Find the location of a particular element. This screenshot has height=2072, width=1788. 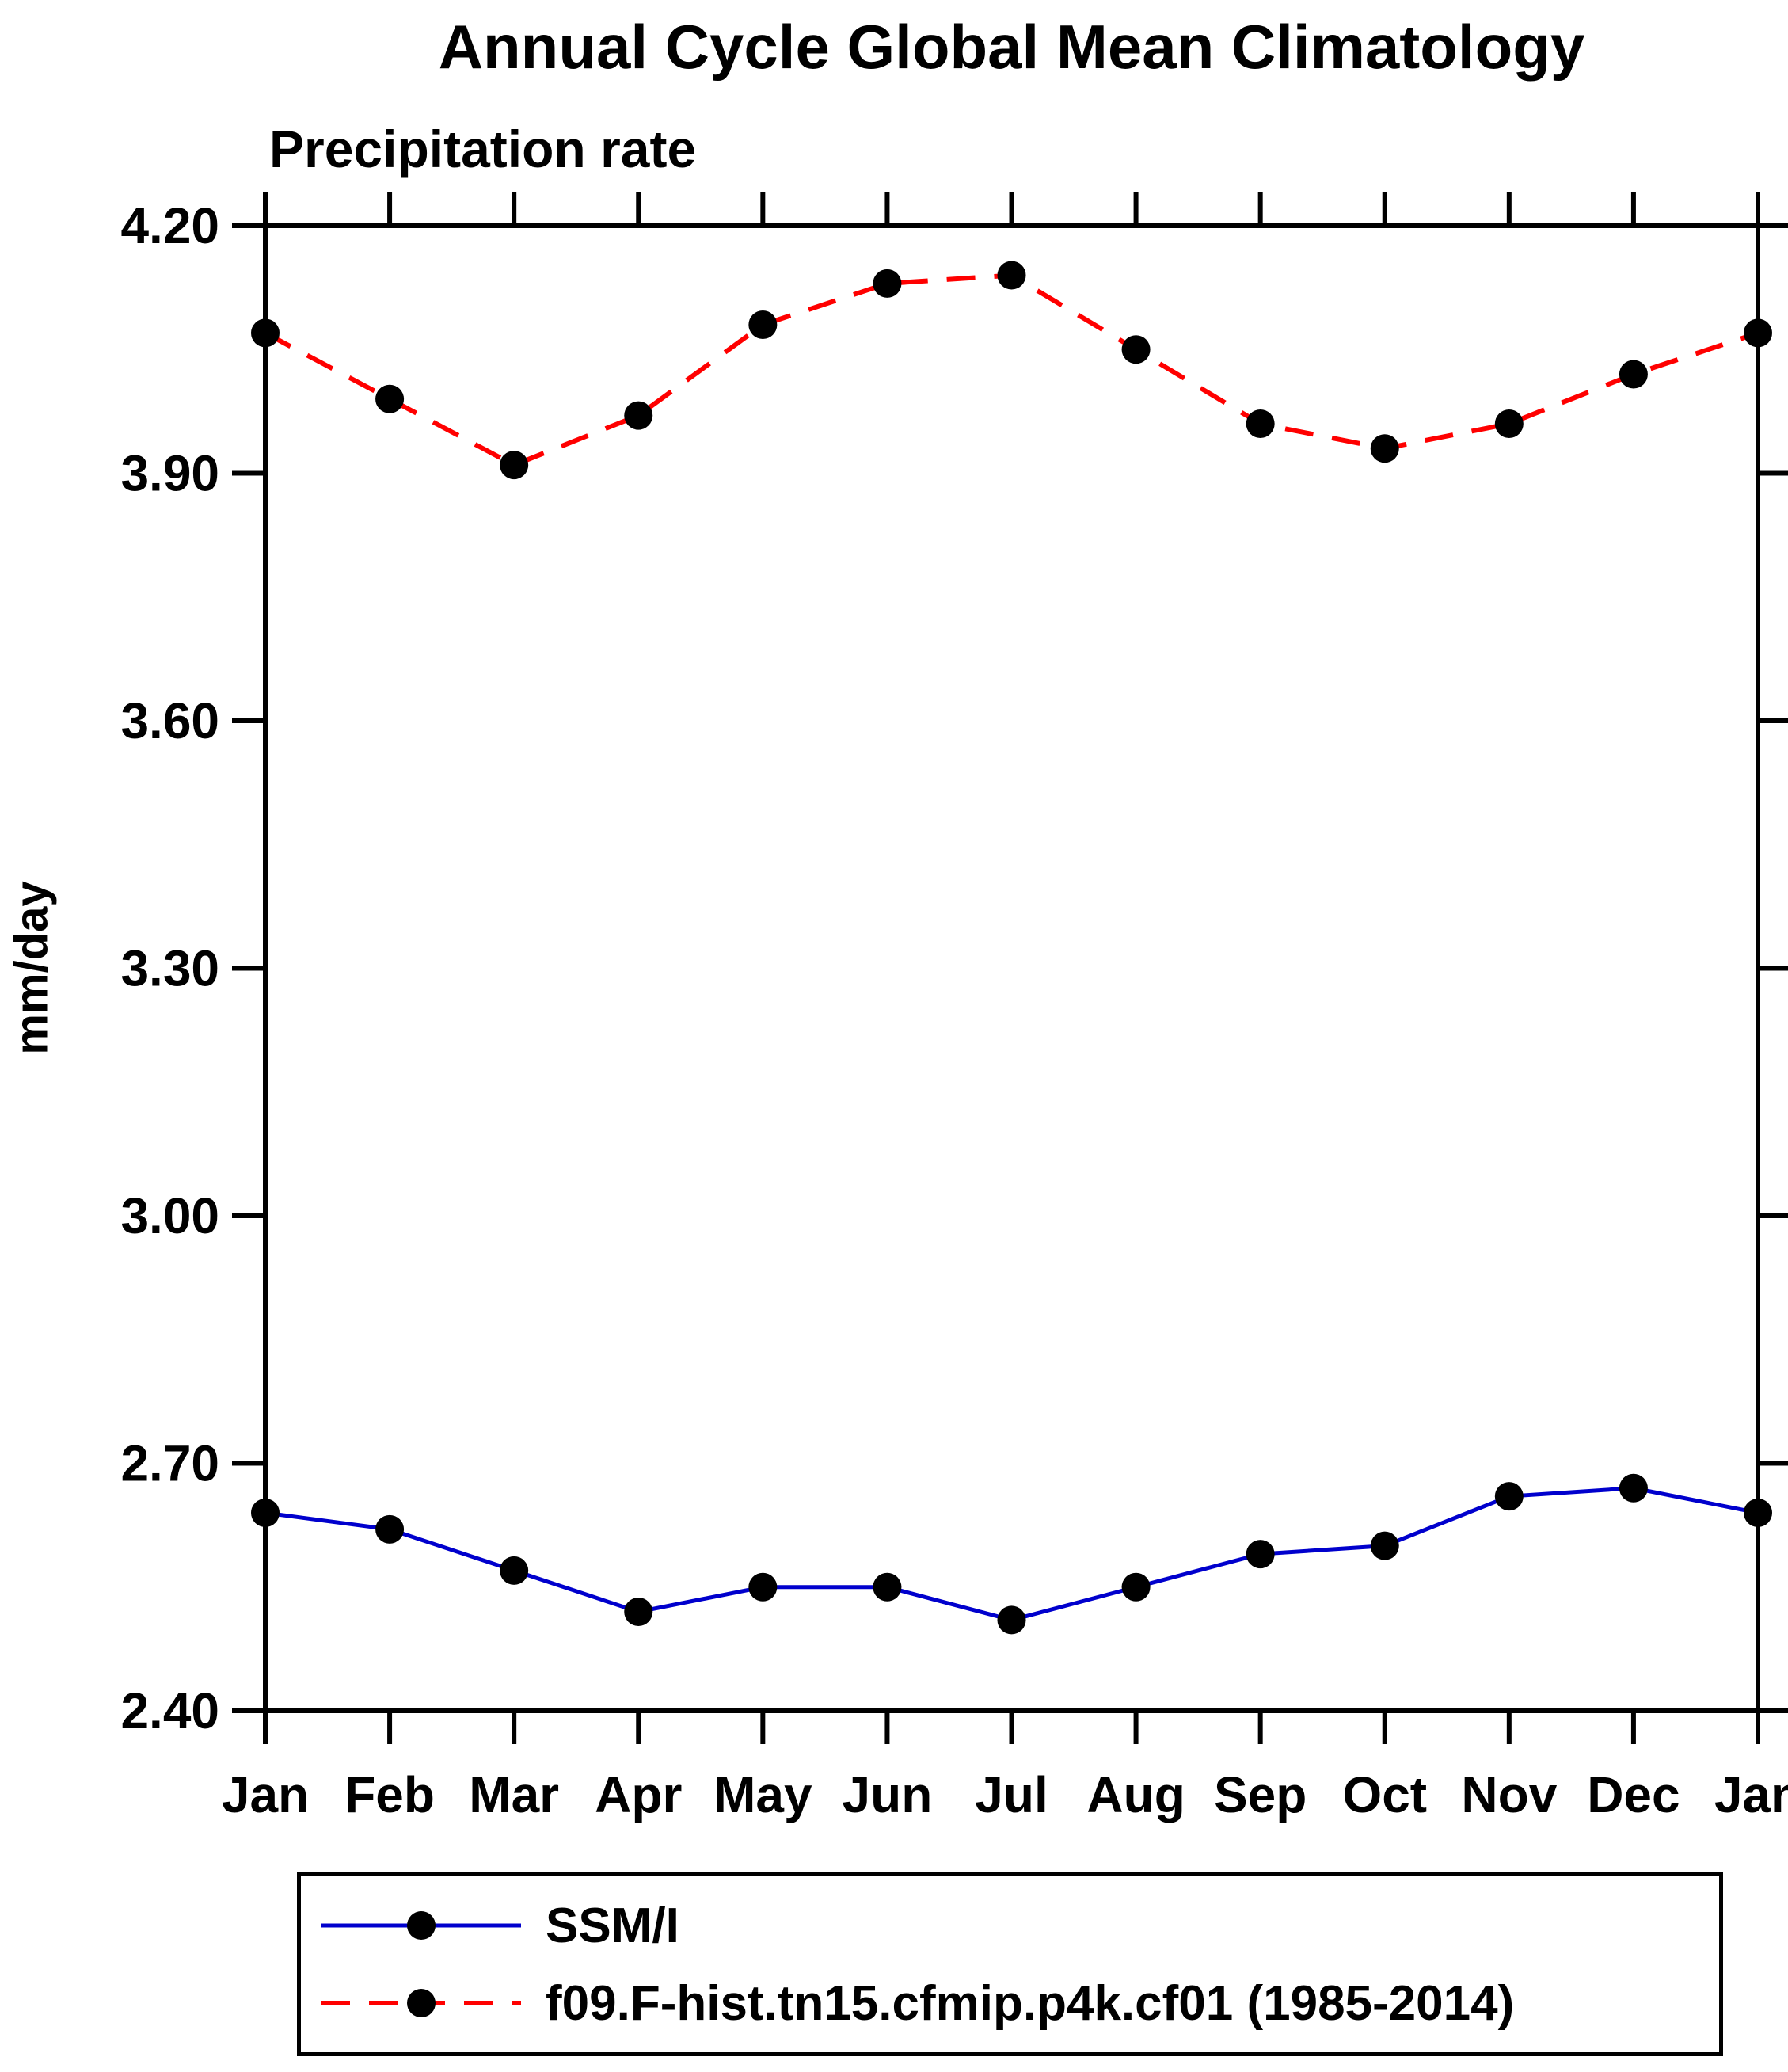

x-tick-label: May is located at coordinates (762, 1794).